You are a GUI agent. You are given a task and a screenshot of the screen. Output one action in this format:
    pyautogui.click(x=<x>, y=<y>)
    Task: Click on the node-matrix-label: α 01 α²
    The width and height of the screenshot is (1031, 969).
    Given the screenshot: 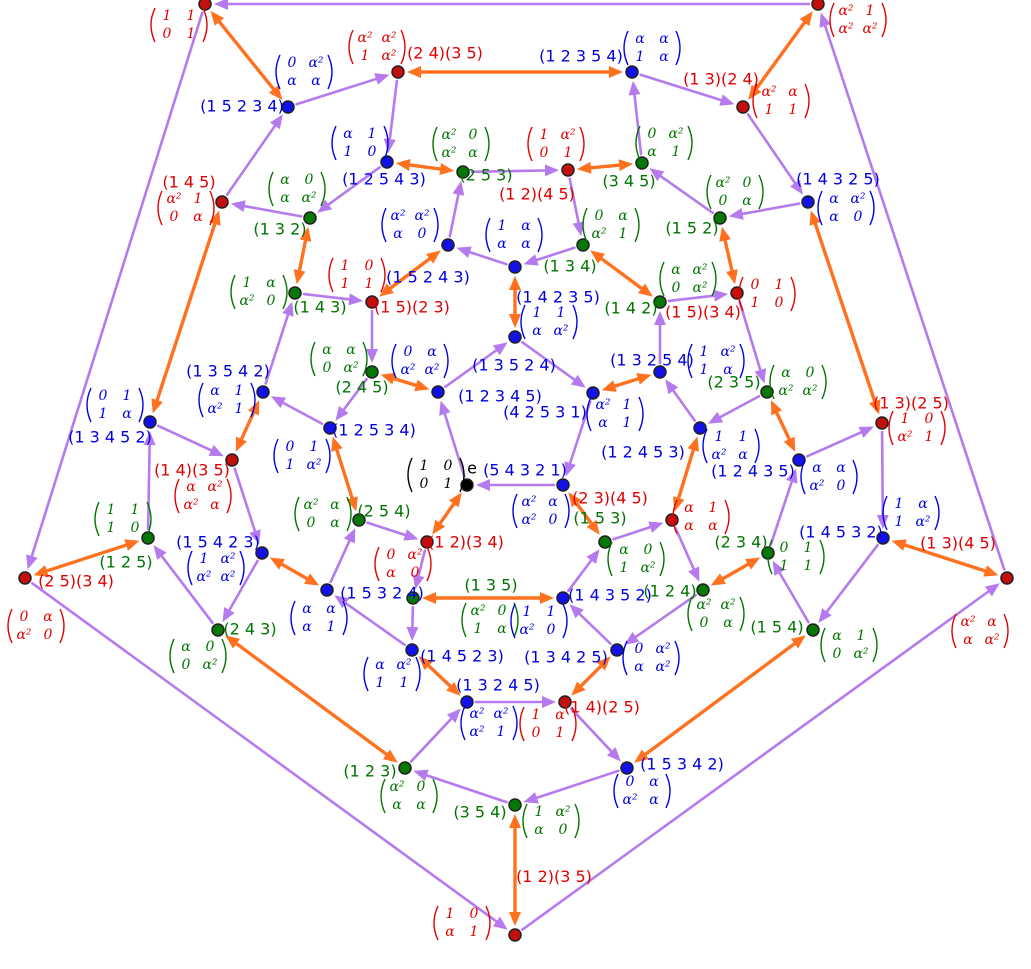 What is the action you would take?
    pyautogui.click(x=636, y=559)
    